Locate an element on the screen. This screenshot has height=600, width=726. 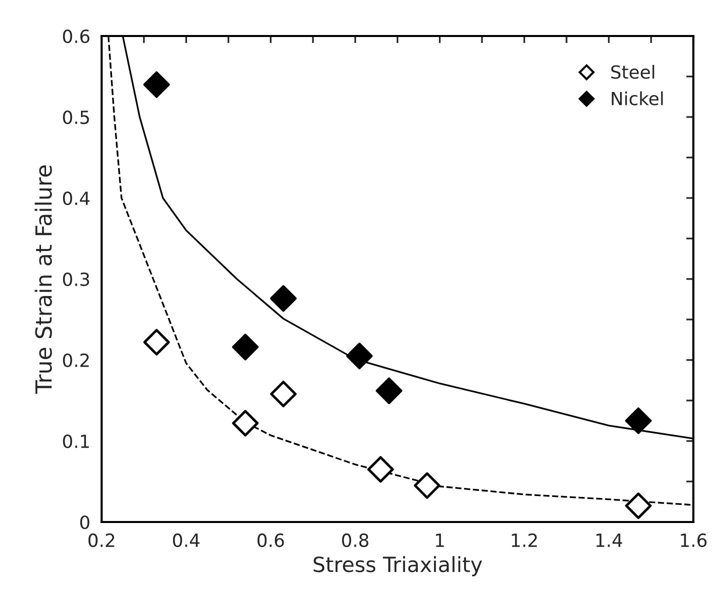
y-tick-label: 0.1 is located at coordinates (76, 441).